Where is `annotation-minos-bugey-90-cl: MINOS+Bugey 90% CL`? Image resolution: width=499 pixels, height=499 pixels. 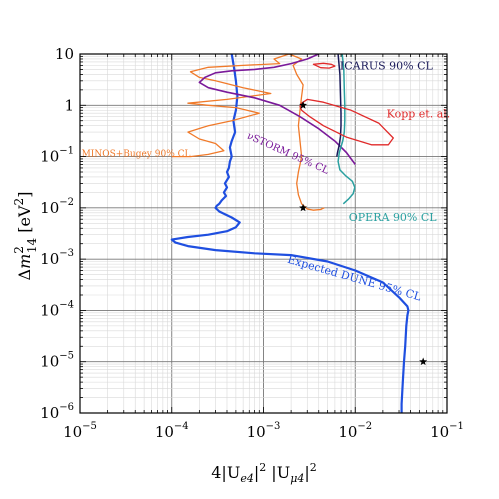
annotation-minos-bugey-90-cl: MINOS+Bugey 90% CL is located at coordinates (136, 155).